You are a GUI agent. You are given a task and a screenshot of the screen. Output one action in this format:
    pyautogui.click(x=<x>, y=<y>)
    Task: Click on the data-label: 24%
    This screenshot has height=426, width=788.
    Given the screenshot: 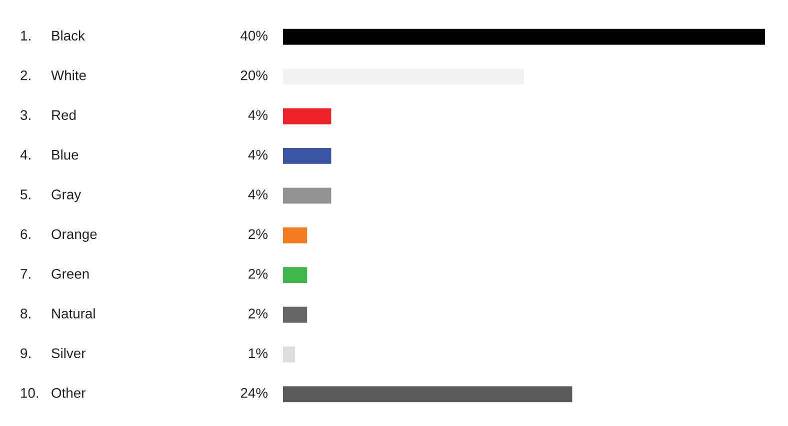 What is the action you would take?
    pyautogui.click(x=254, y=393)
    